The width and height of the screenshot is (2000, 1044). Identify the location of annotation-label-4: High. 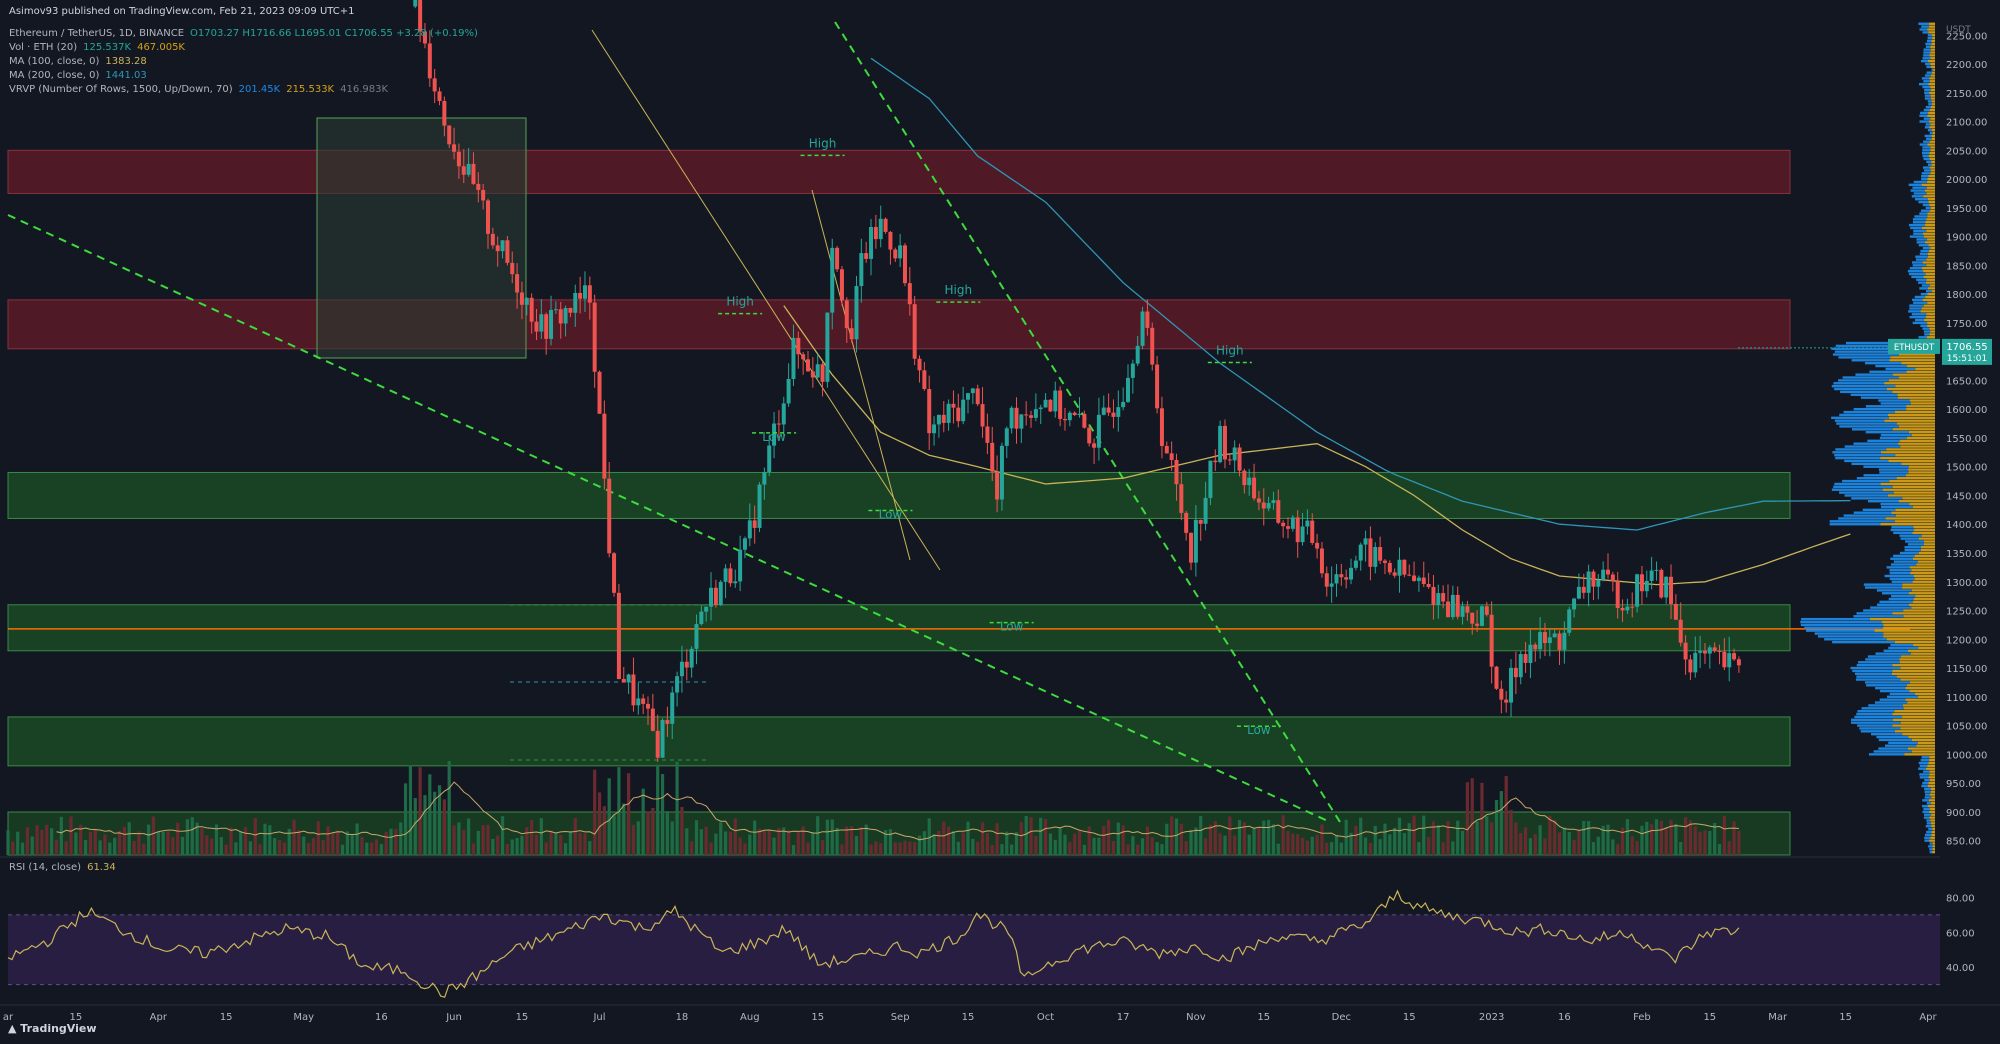
(959, 290).